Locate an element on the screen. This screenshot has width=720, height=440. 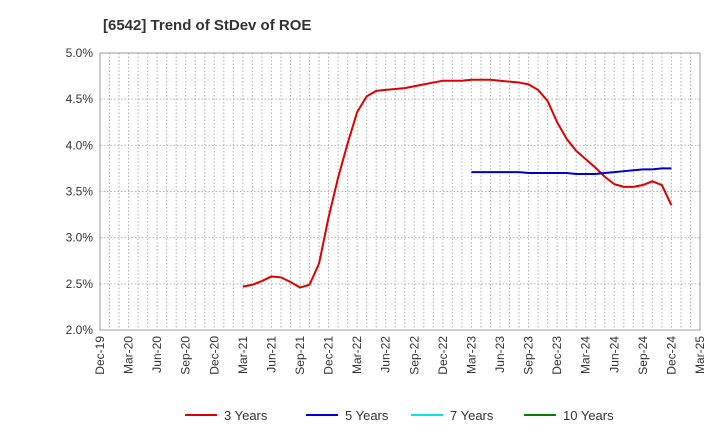
y-tick-label: 4.5% is located at coordinates (80, 99).